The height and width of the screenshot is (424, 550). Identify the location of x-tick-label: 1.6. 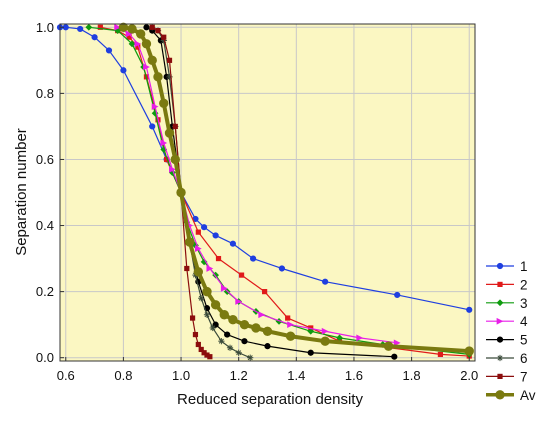
(354, 375).